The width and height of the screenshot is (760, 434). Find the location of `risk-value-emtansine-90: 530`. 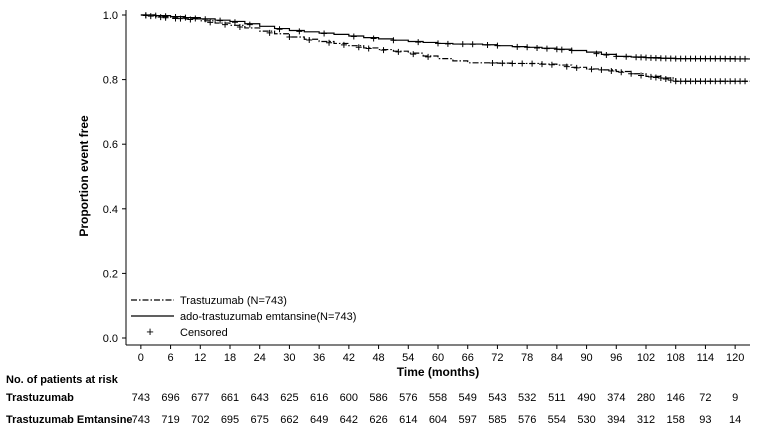

risk-value-emtansine-90: 530 is located at coordinates (586, 420).